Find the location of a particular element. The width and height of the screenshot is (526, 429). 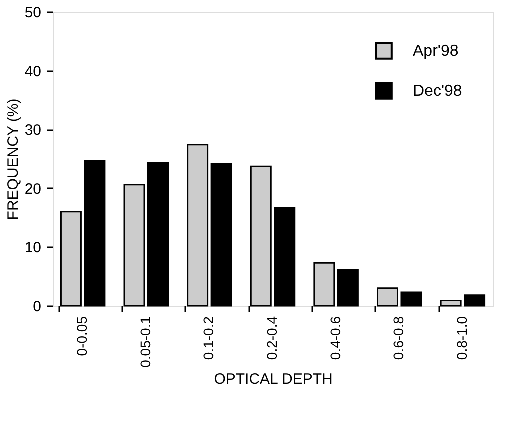

legend-label: Apr'98 is located at coordinates (436, 51).